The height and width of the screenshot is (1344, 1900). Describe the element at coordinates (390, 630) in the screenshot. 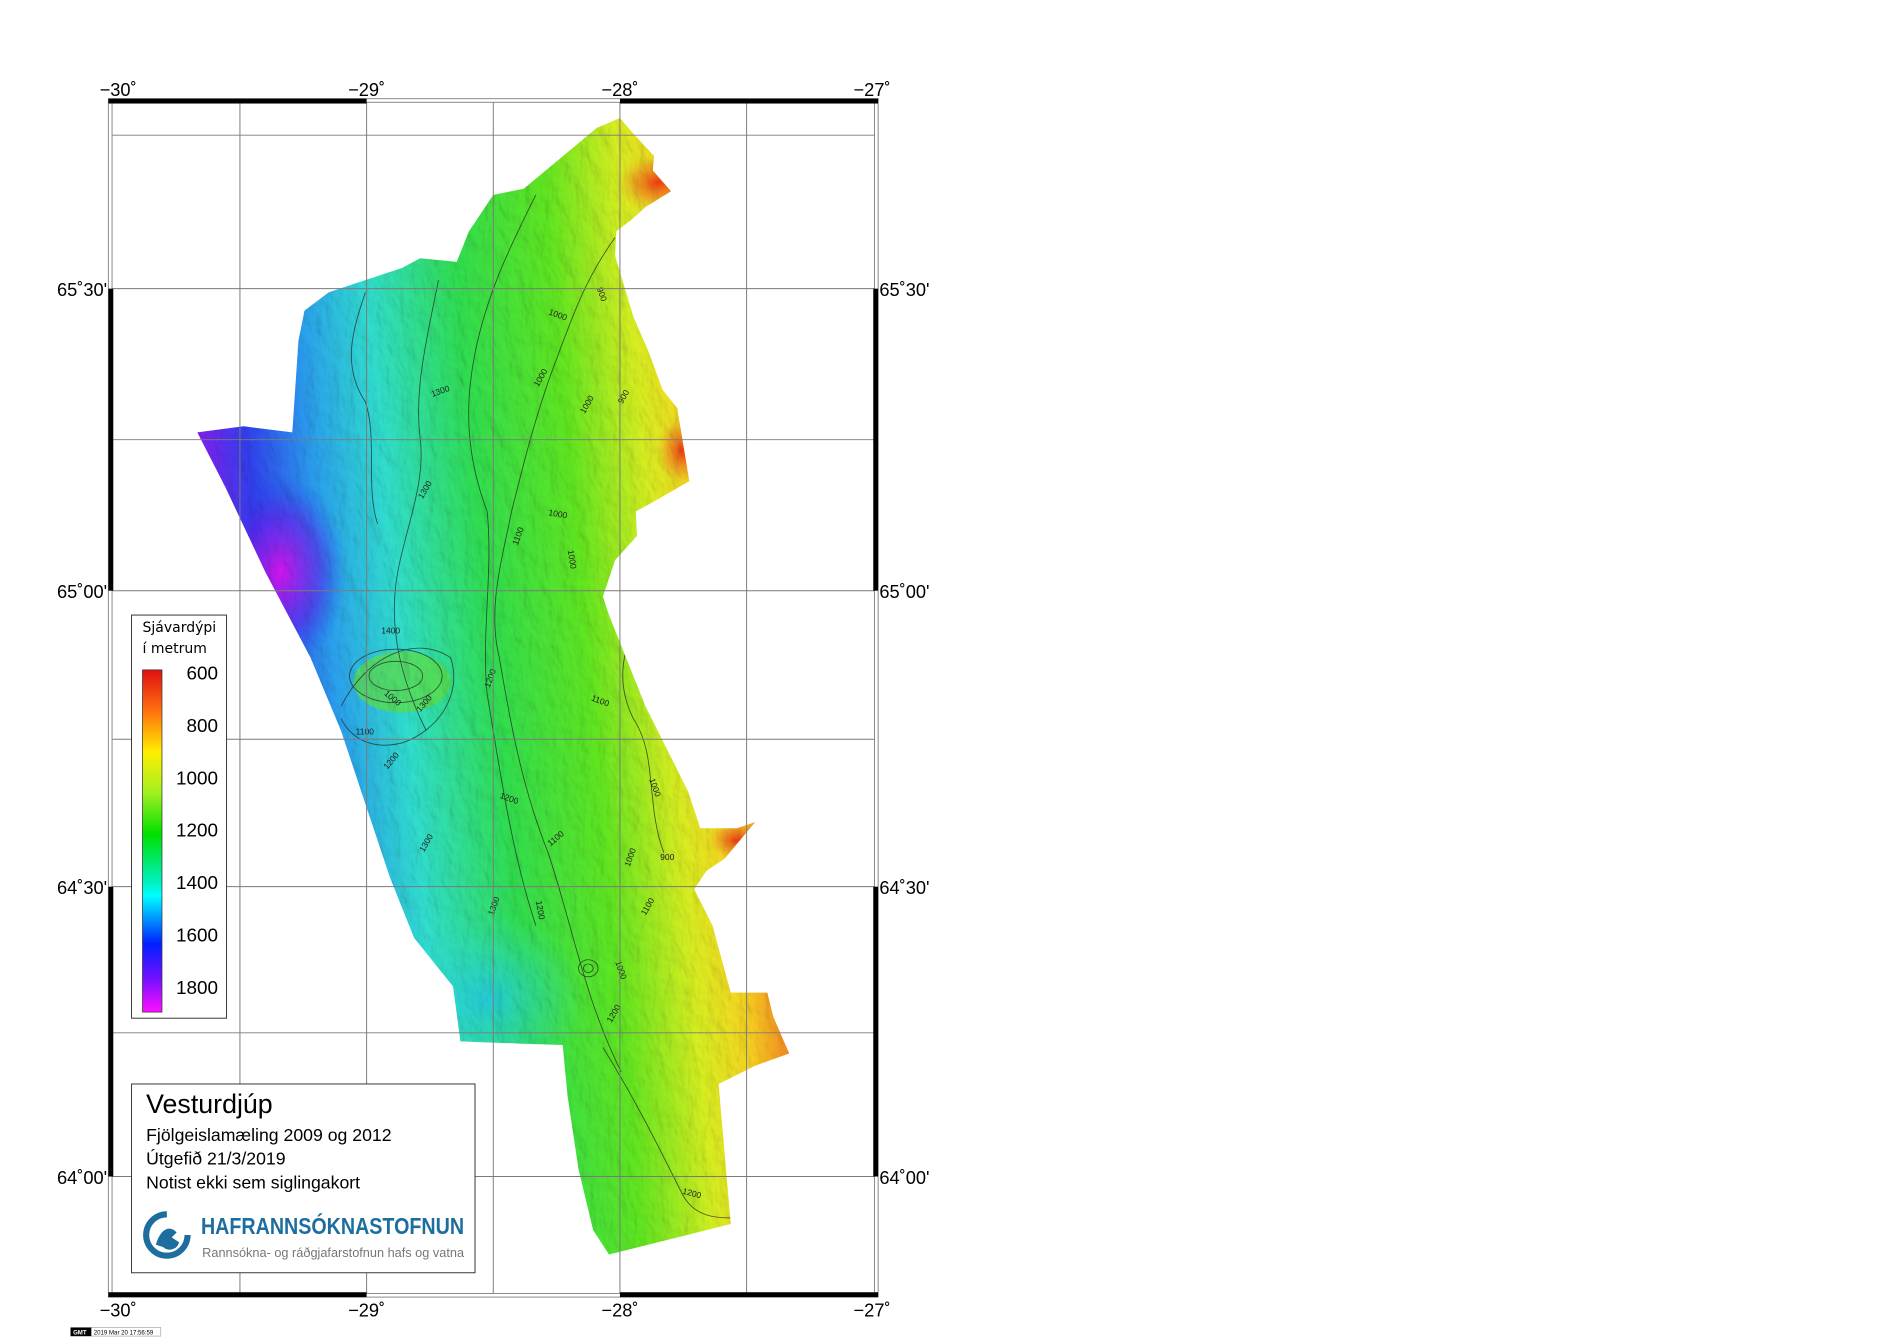

I see `contour-label: 1400` at that location.